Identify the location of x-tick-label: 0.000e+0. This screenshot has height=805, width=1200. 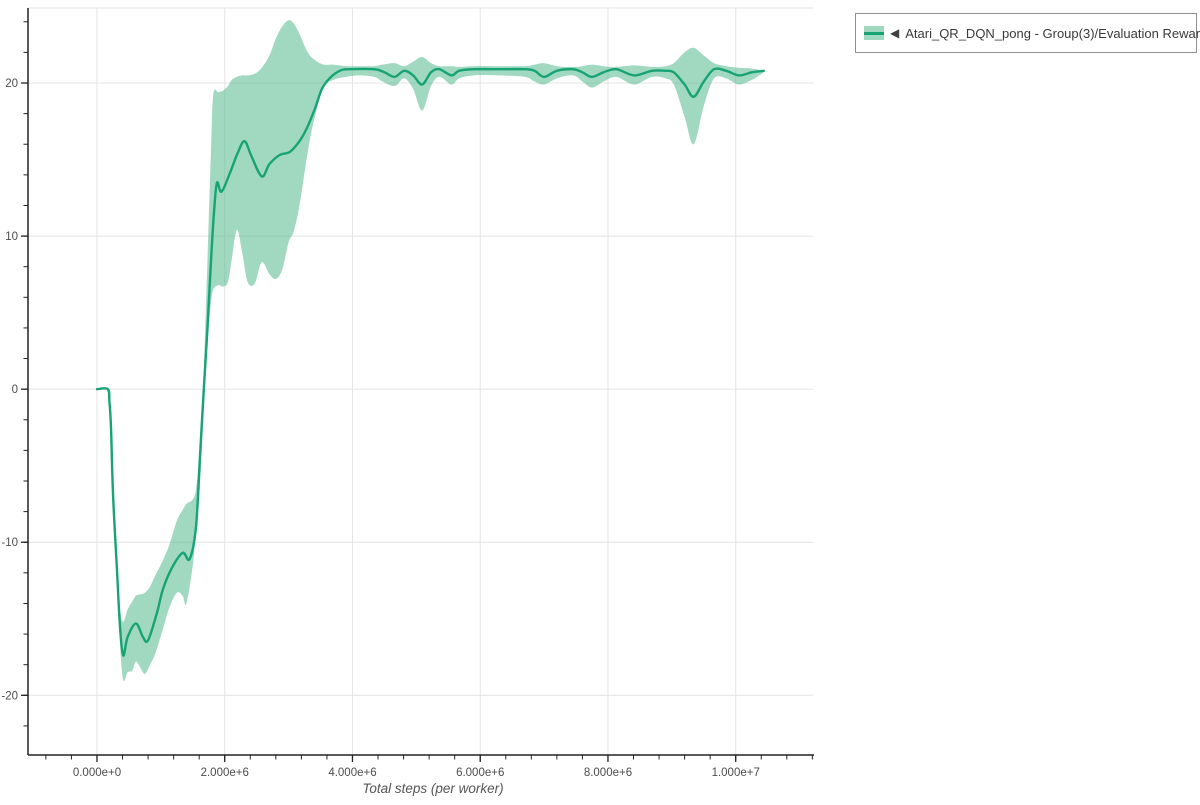
(97, 773).